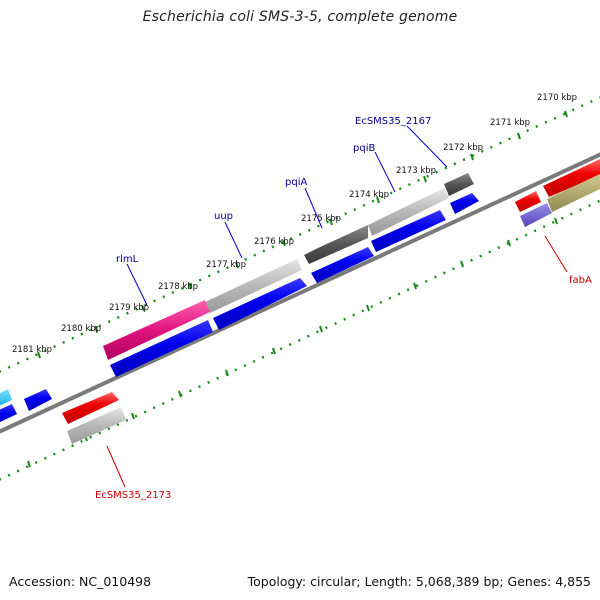  Describe the element at coordinates (580, 280) in the screenshot. I see `gene-label-faba: fabA` at that location.